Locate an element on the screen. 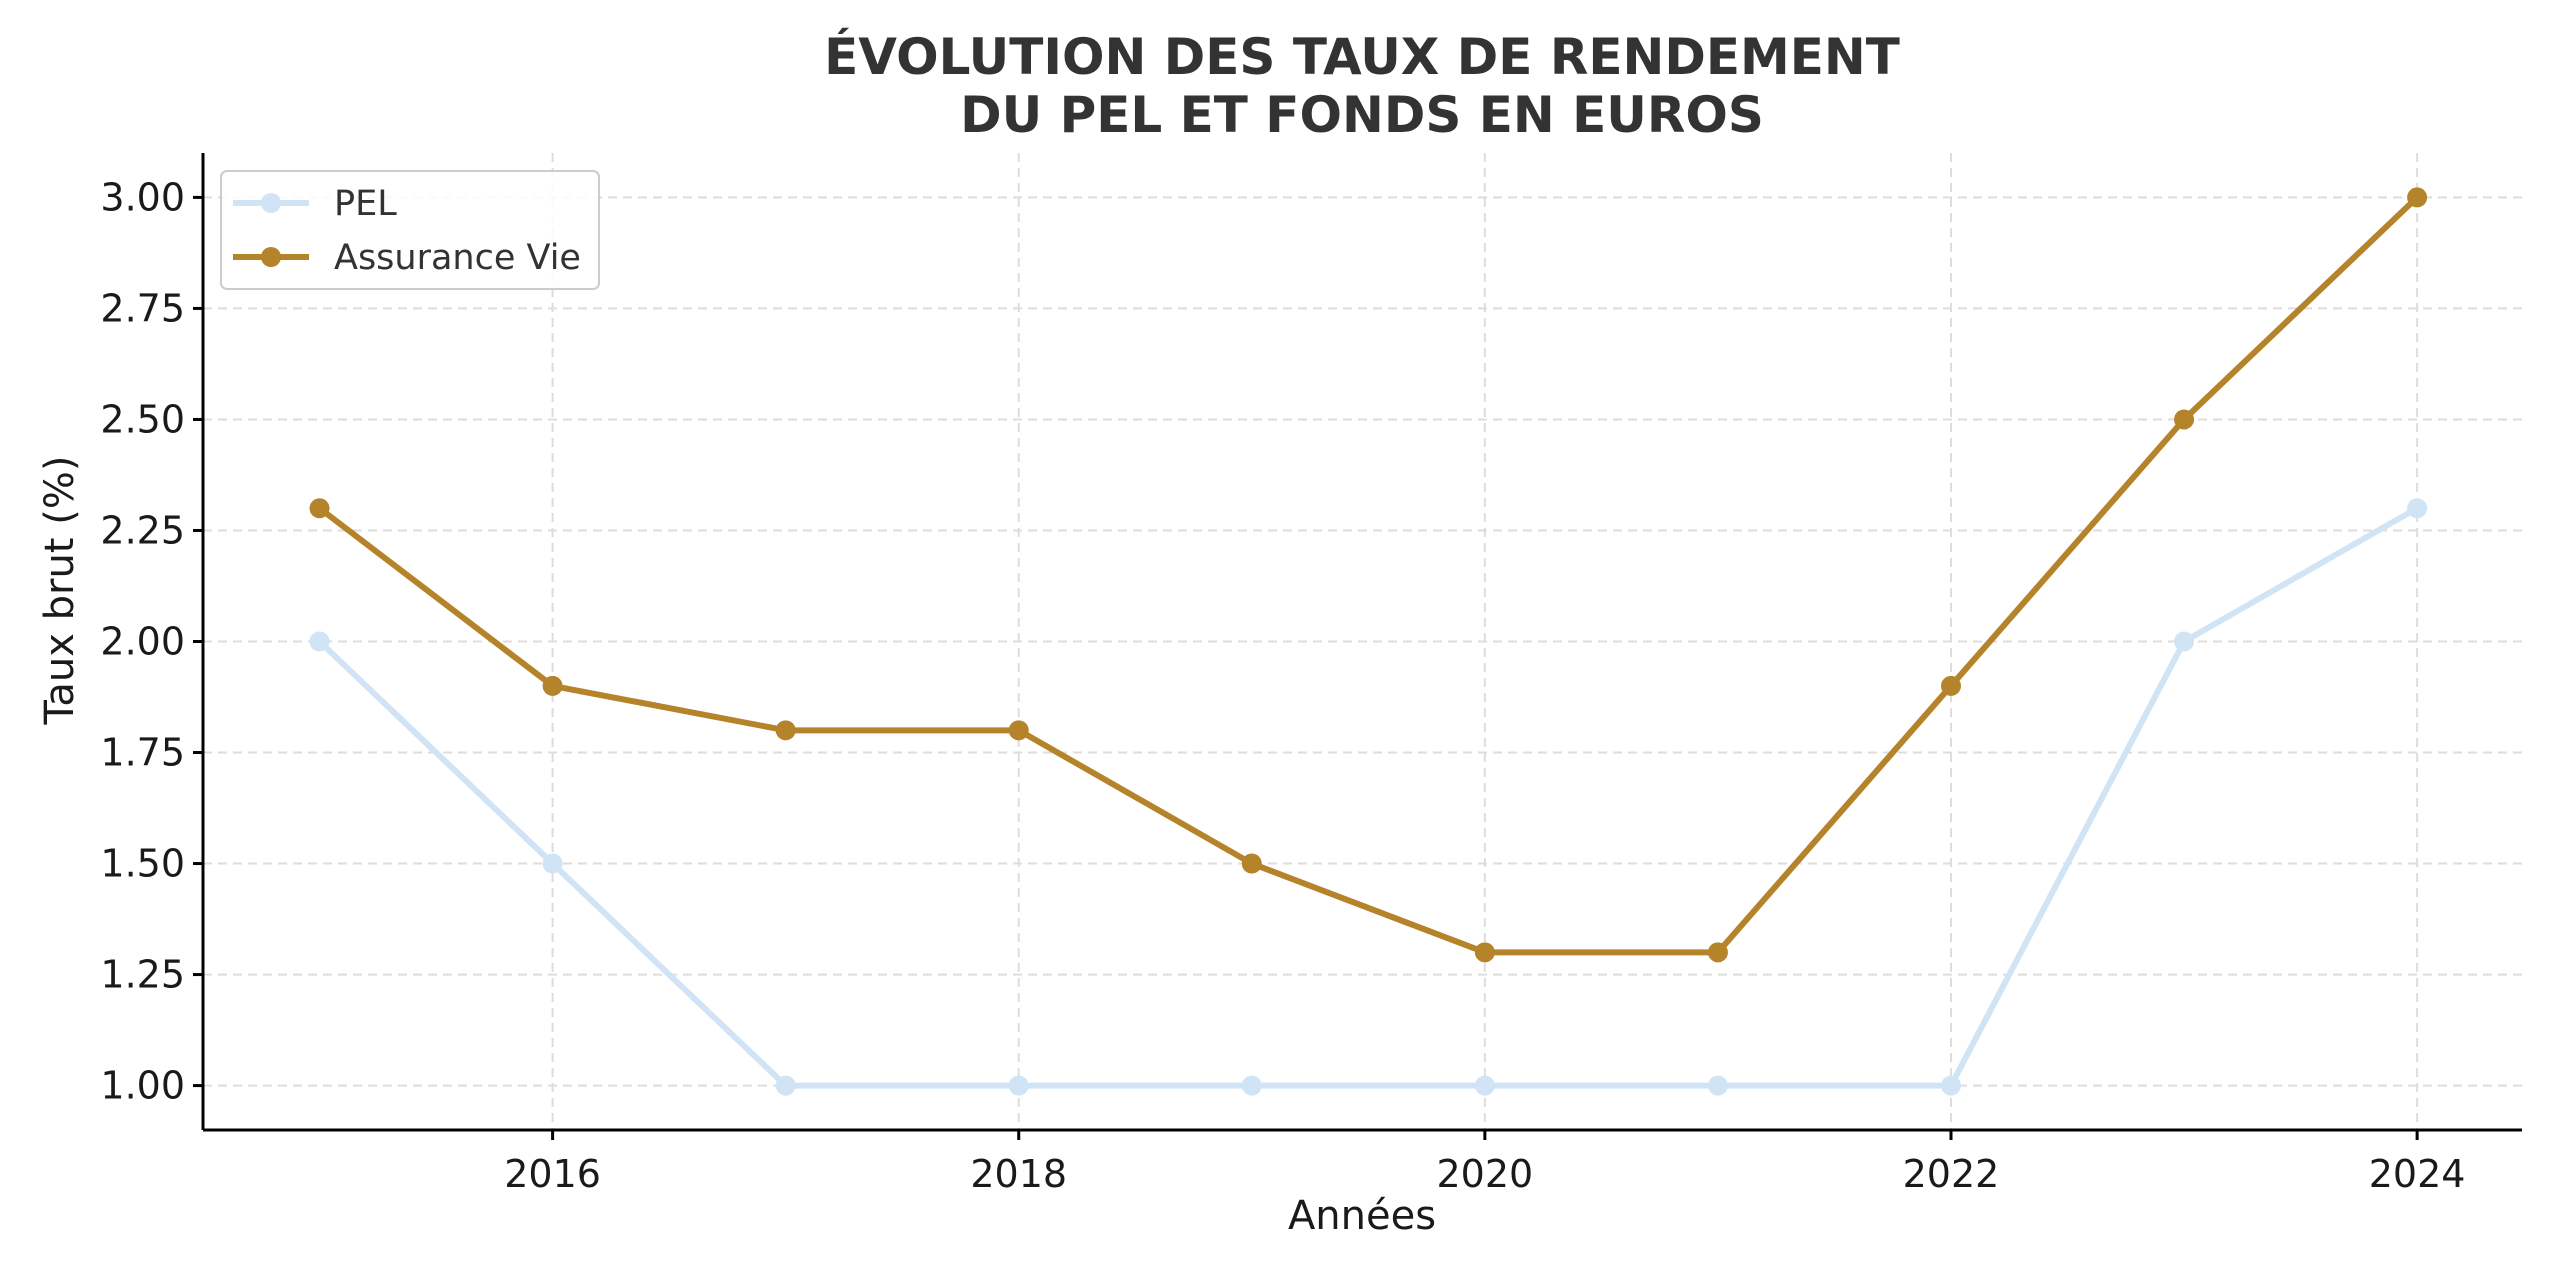  y-tick-label-3: 1.75 is located at coordinates (142, 753).